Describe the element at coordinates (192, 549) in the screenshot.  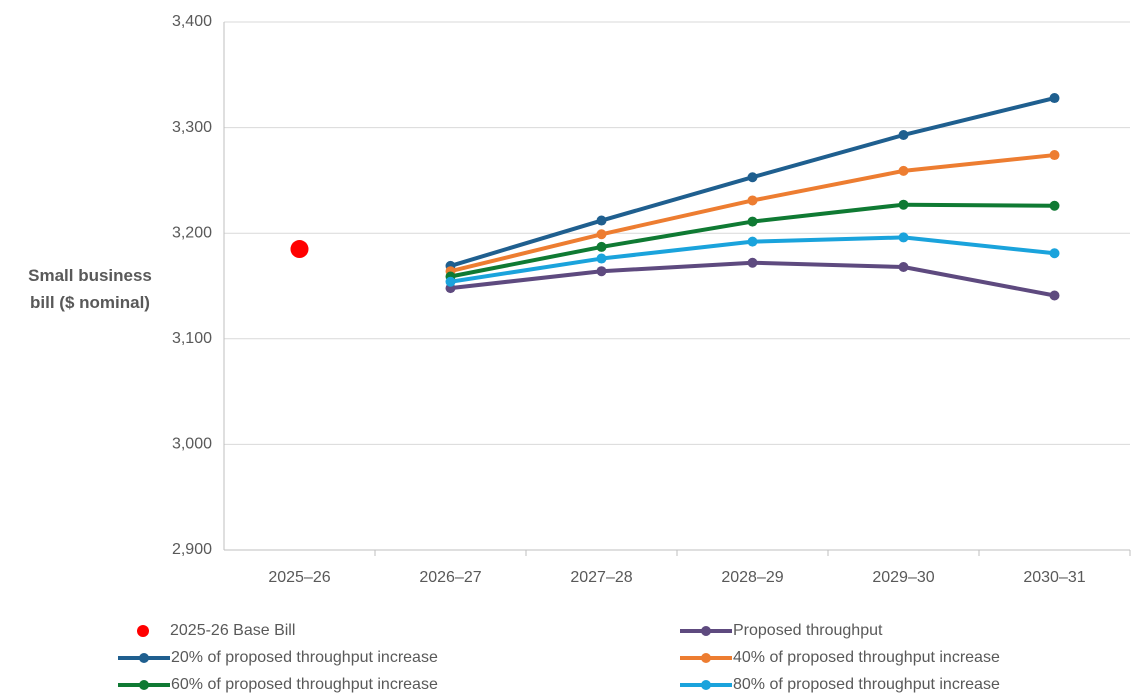
I see `y-tick-label: 2,900` at that location.